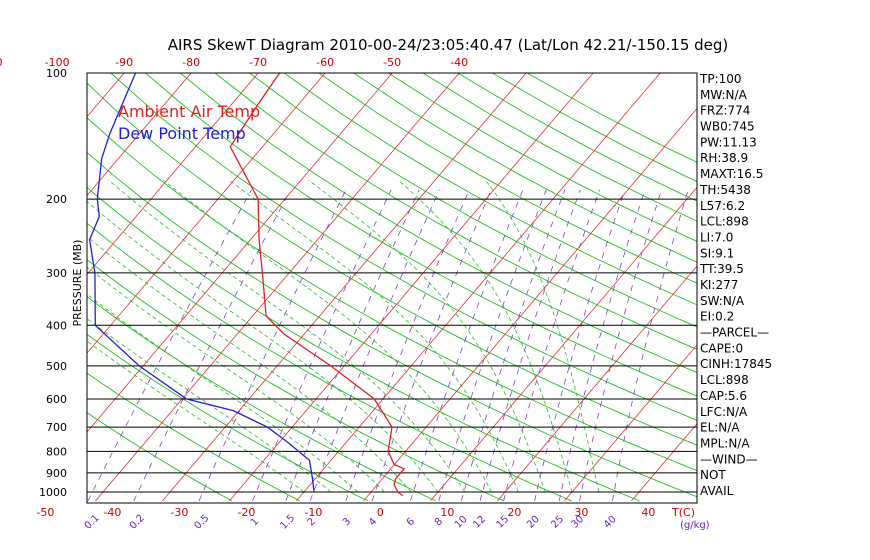  What do you see at coordinates (234, 62) in the screenshot?
I see `top-temperature-ticks: -120-110-100-90-80-70-60-50-40` at bounding box center [234, 62].